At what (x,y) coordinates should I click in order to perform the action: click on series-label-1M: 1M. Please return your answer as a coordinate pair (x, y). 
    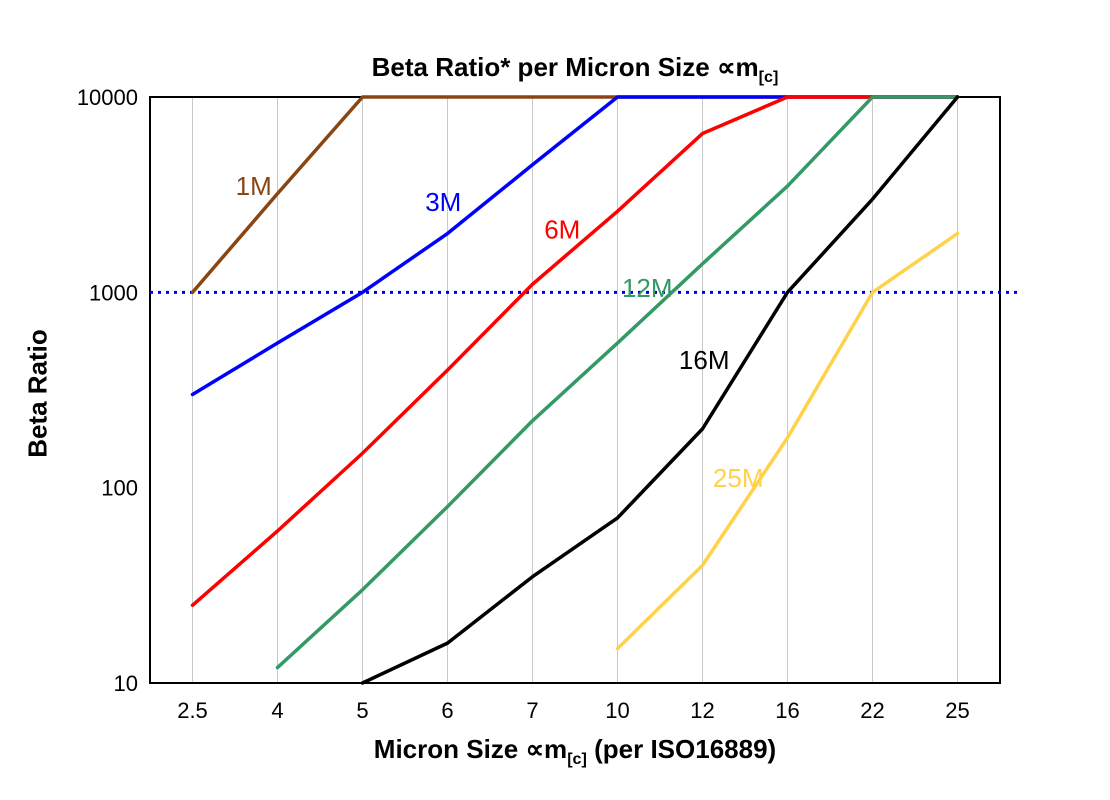
    Looking at the image, I should click on (254, 186).